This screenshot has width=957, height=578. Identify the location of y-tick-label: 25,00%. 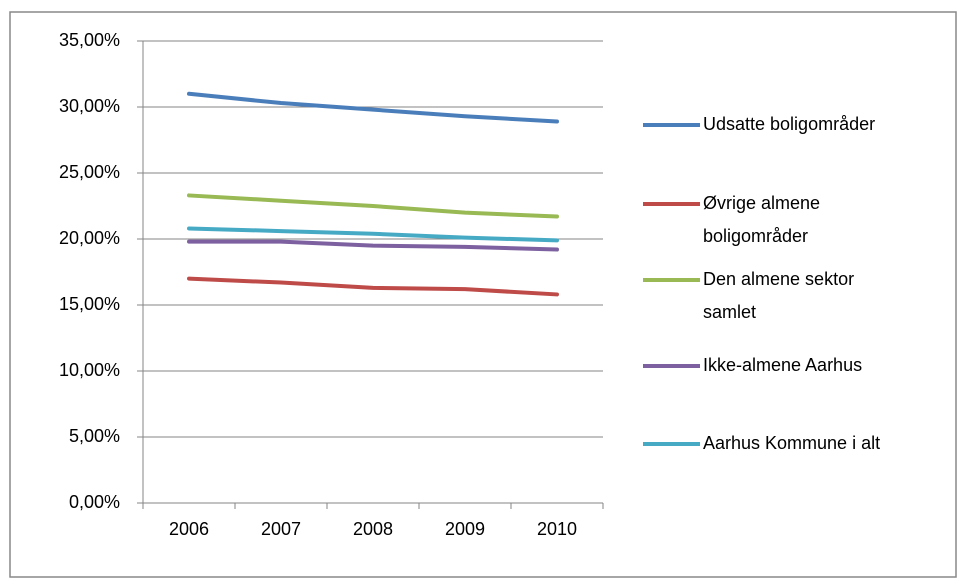
(89, 172).